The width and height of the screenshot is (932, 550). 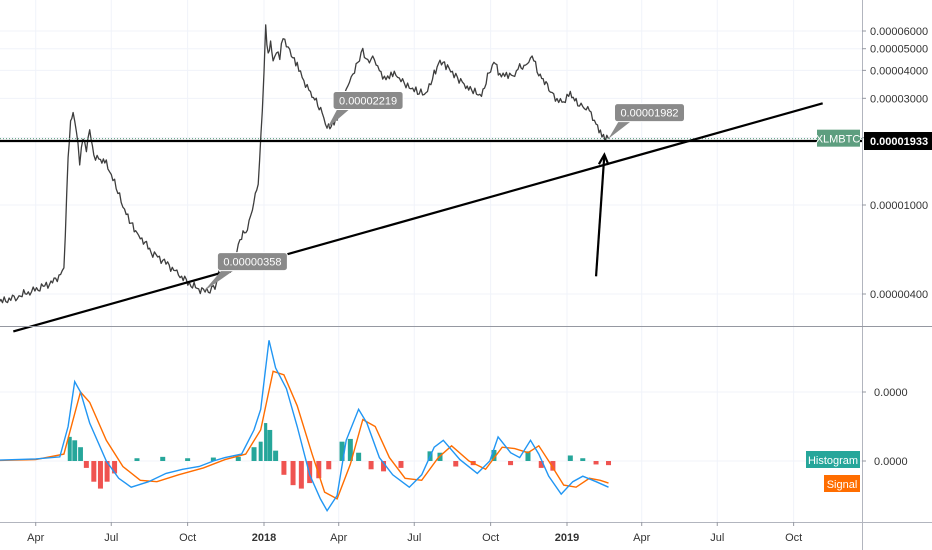 I want to click on macd-legend-tag-label: Histogram, so click(x=833, y=461).